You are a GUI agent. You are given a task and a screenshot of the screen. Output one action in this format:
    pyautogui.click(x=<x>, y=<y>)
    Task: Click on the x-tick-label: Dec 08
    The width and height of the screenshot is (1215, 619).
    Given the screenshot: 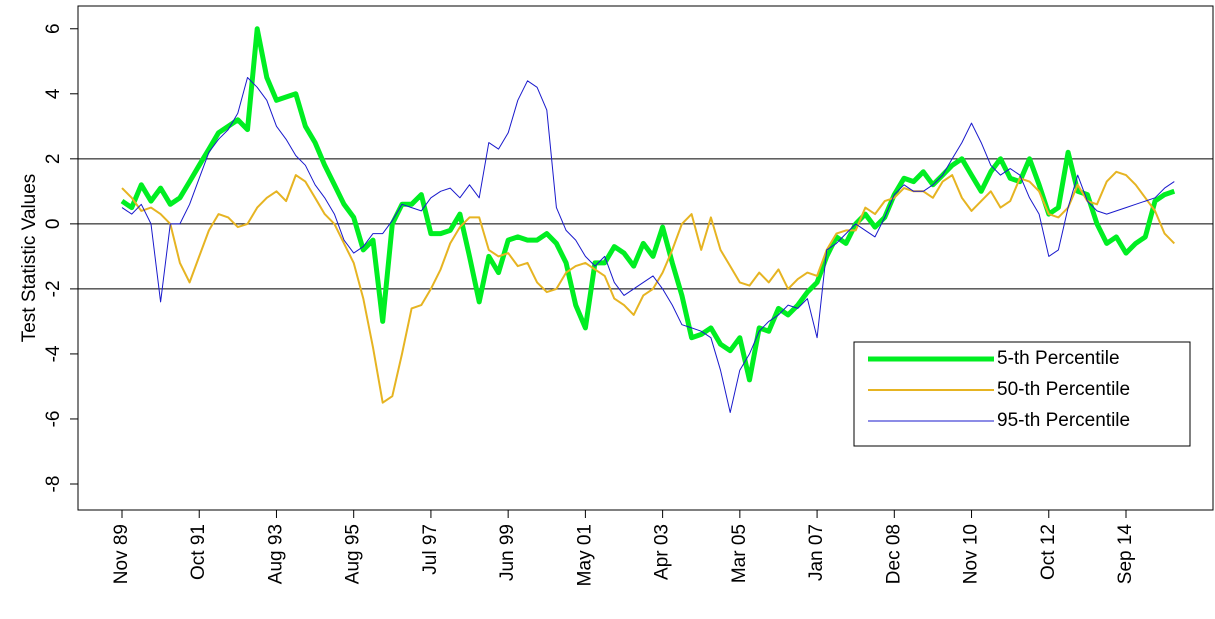 What is the action you would take?
    pyautogui.click(x=893, y=554)
    